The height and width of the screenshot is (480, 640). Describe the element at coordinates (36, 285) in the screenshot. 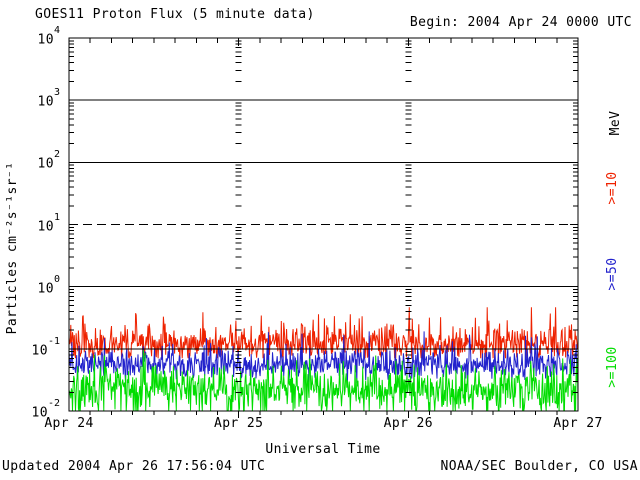

I see `y-tick-label-0: 100` at that location.